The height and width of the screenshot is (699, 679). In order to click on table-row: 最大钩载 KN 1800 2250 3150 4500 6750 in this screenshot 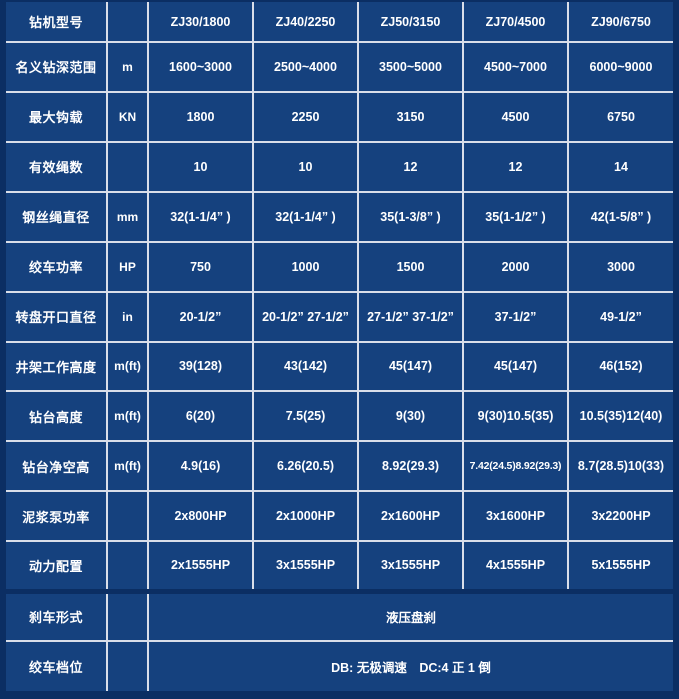, I will do `click(339, 116)`.